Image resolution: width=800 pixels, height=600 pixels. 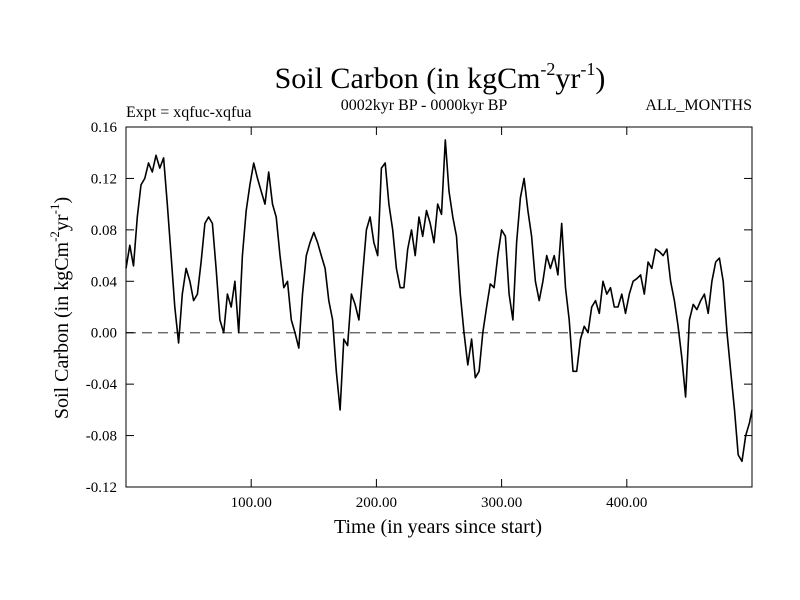 What do you see at coordinates (626, 503) in the screenshot?
I see `x-tick-label: 400.00` at bounding box center [626, 503].